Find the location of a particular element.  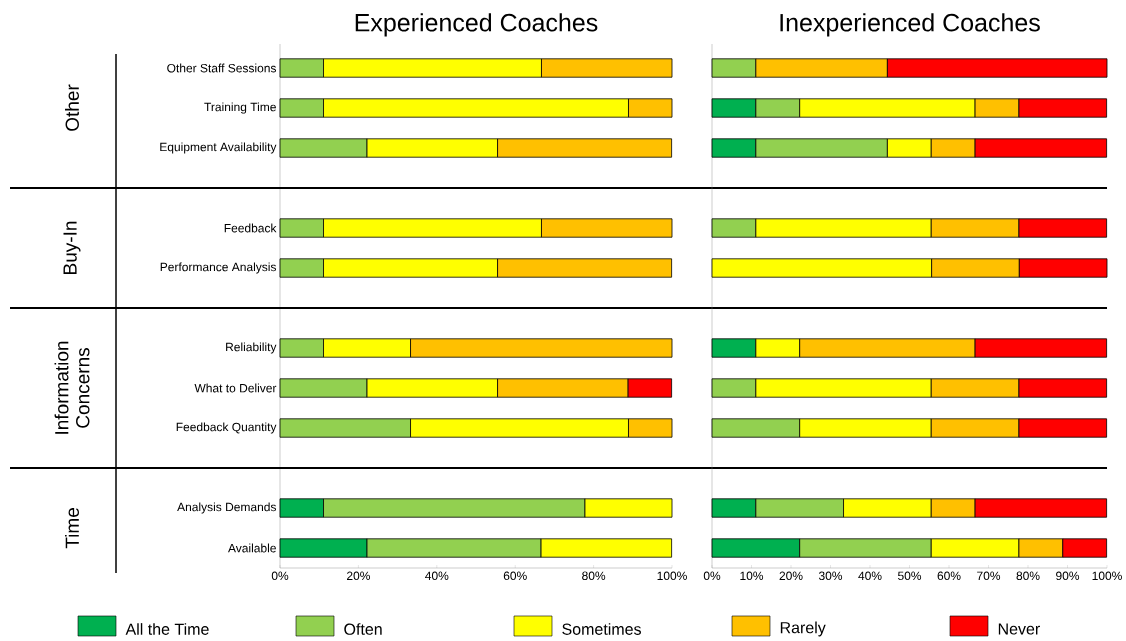

chart-title: Experienced Coaches is located at coordinates (476, 25).